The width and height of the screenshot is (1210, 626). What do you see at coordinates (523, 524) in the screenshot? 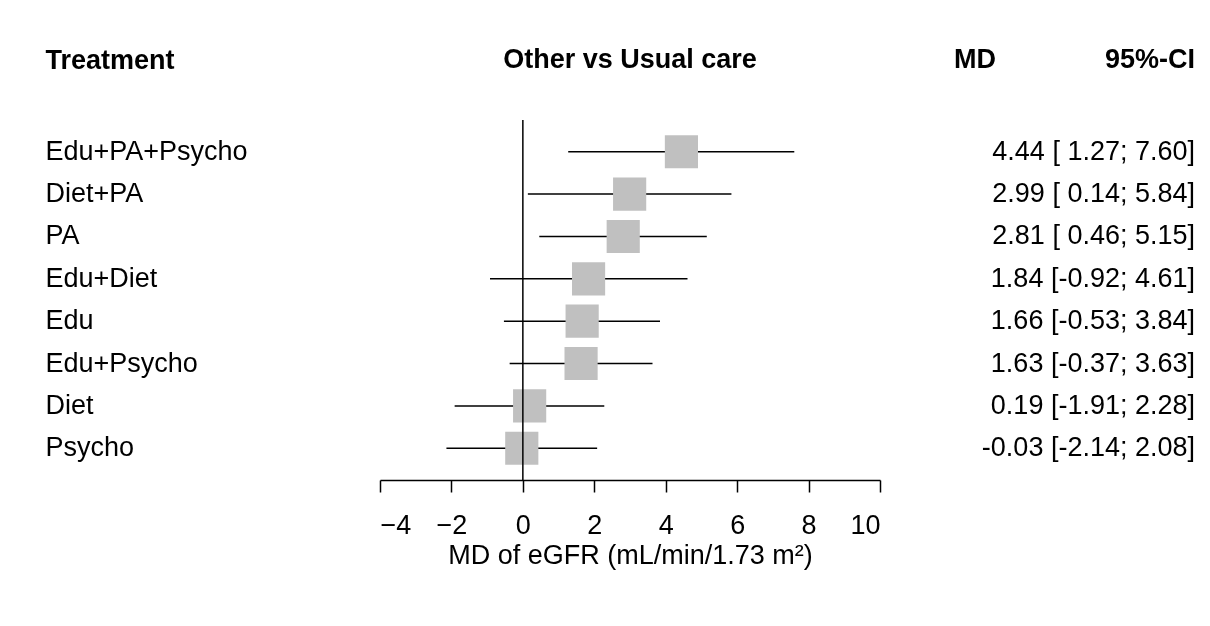
I see `x-tick-label: 0` at bounding box center [523, 524].